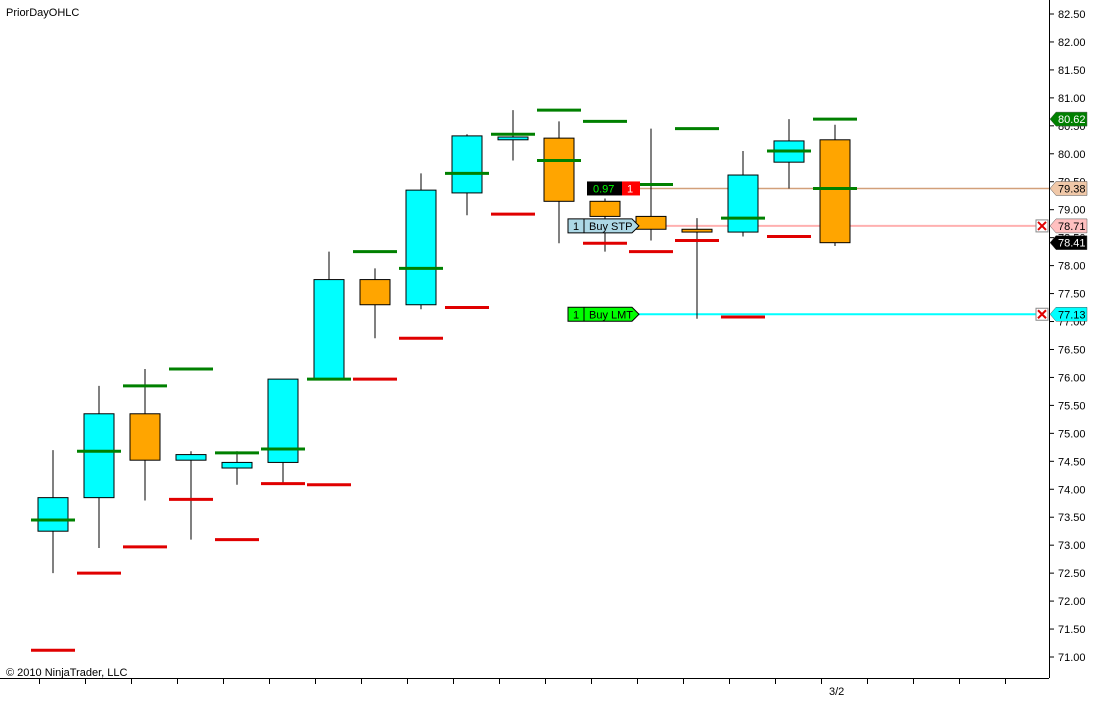  I want to click on y-tick-label: 81.50, so click(1072, 71).